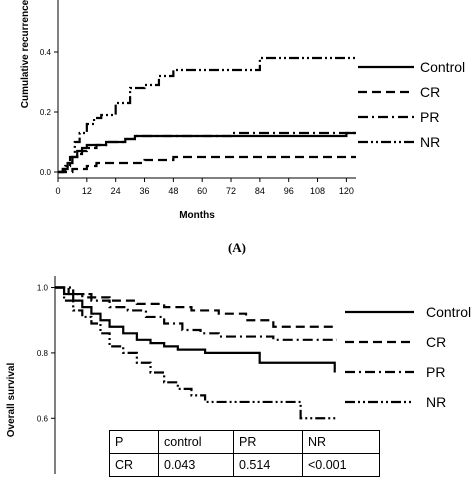 The image size is (474, 477). Describe the element at coordinates (346, 191) in the screenshot. I see `x-tick-label: 120` at that location.